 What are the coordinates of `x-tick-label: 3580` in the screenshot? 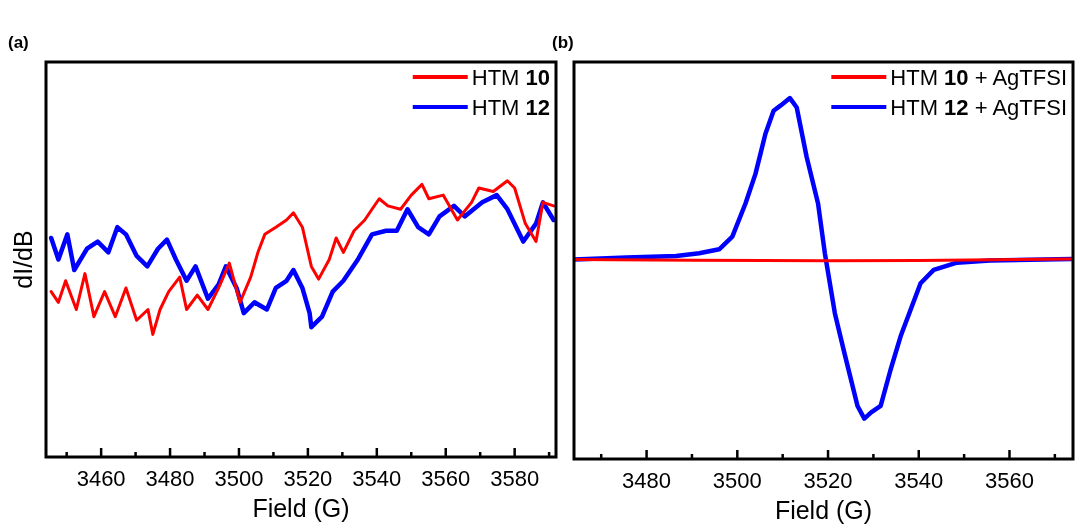 It's located at (515, 478).